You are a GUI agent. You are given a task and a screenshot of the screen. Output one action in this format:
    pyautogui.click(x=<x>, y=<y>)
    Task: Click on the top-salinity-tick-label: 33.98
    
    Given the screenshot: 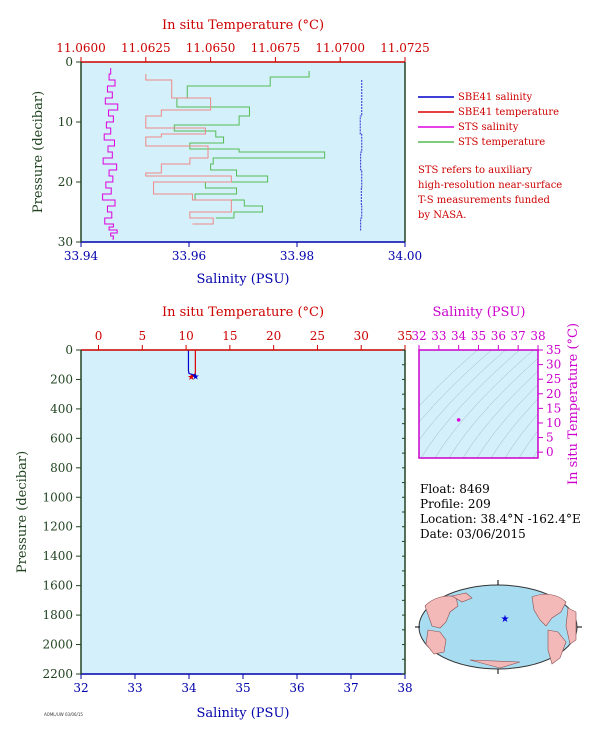 What is the action you would take?
    pyautogui.click(x=297, y=256)
    